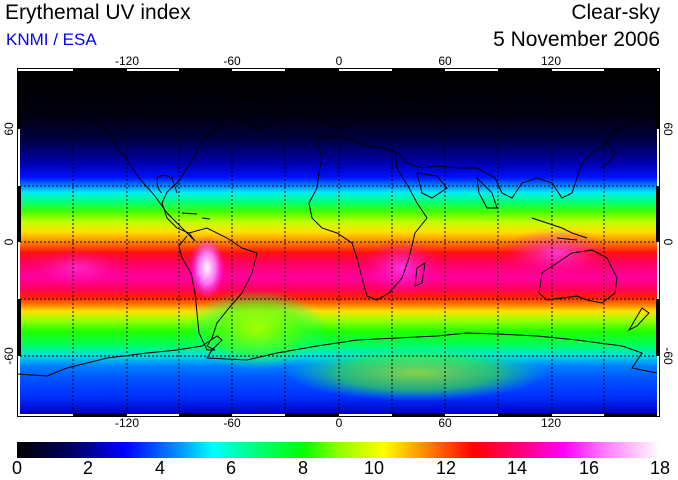 The image size is (678, 480). What do you see at coordinates (668, 356) in the screenshot?
I see `y-tick-right: -60` at bounding box center [668, 356].